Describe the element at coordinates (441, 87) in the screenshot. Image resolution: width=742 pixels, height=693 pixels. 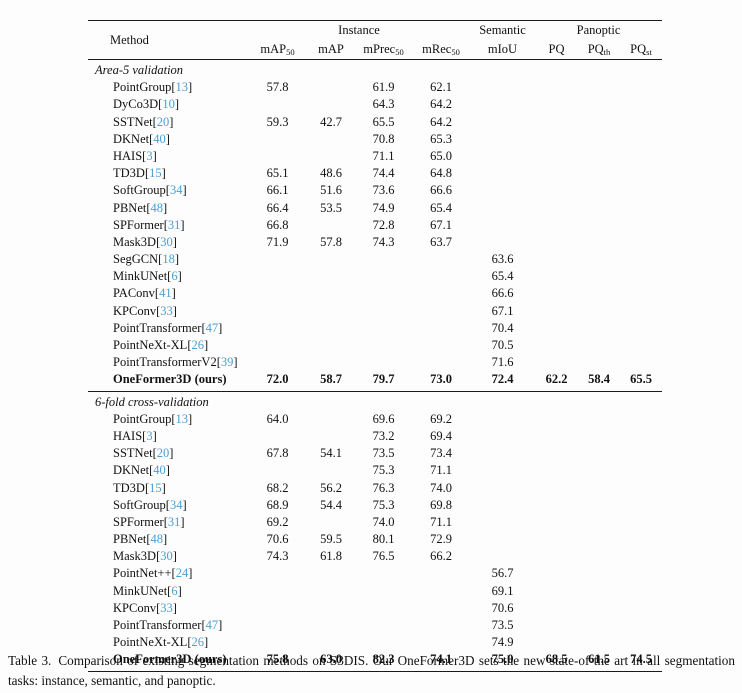
I see `metric-value: 62.1` at that location.